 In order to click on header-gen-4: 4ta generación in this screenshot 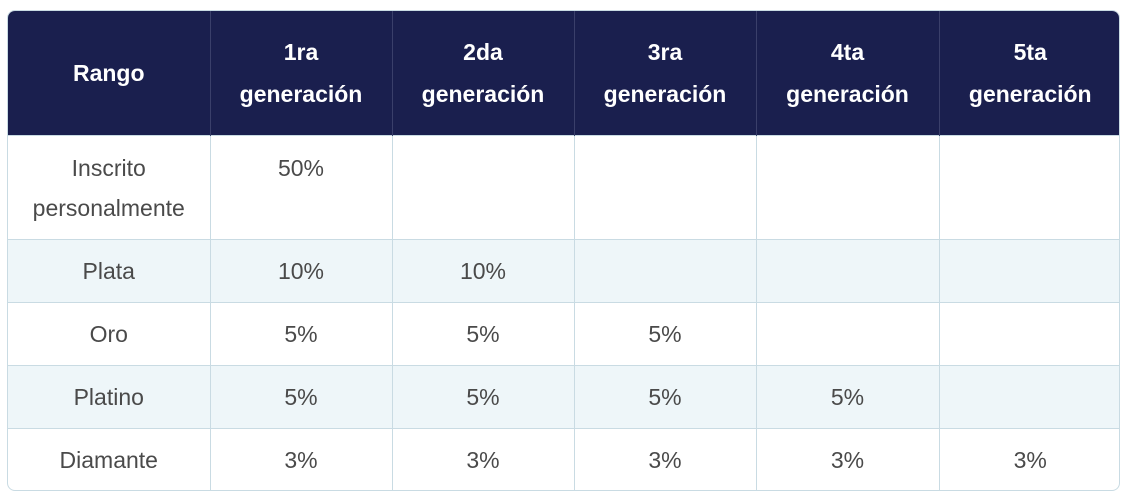, I will do `click(848, 73)`.